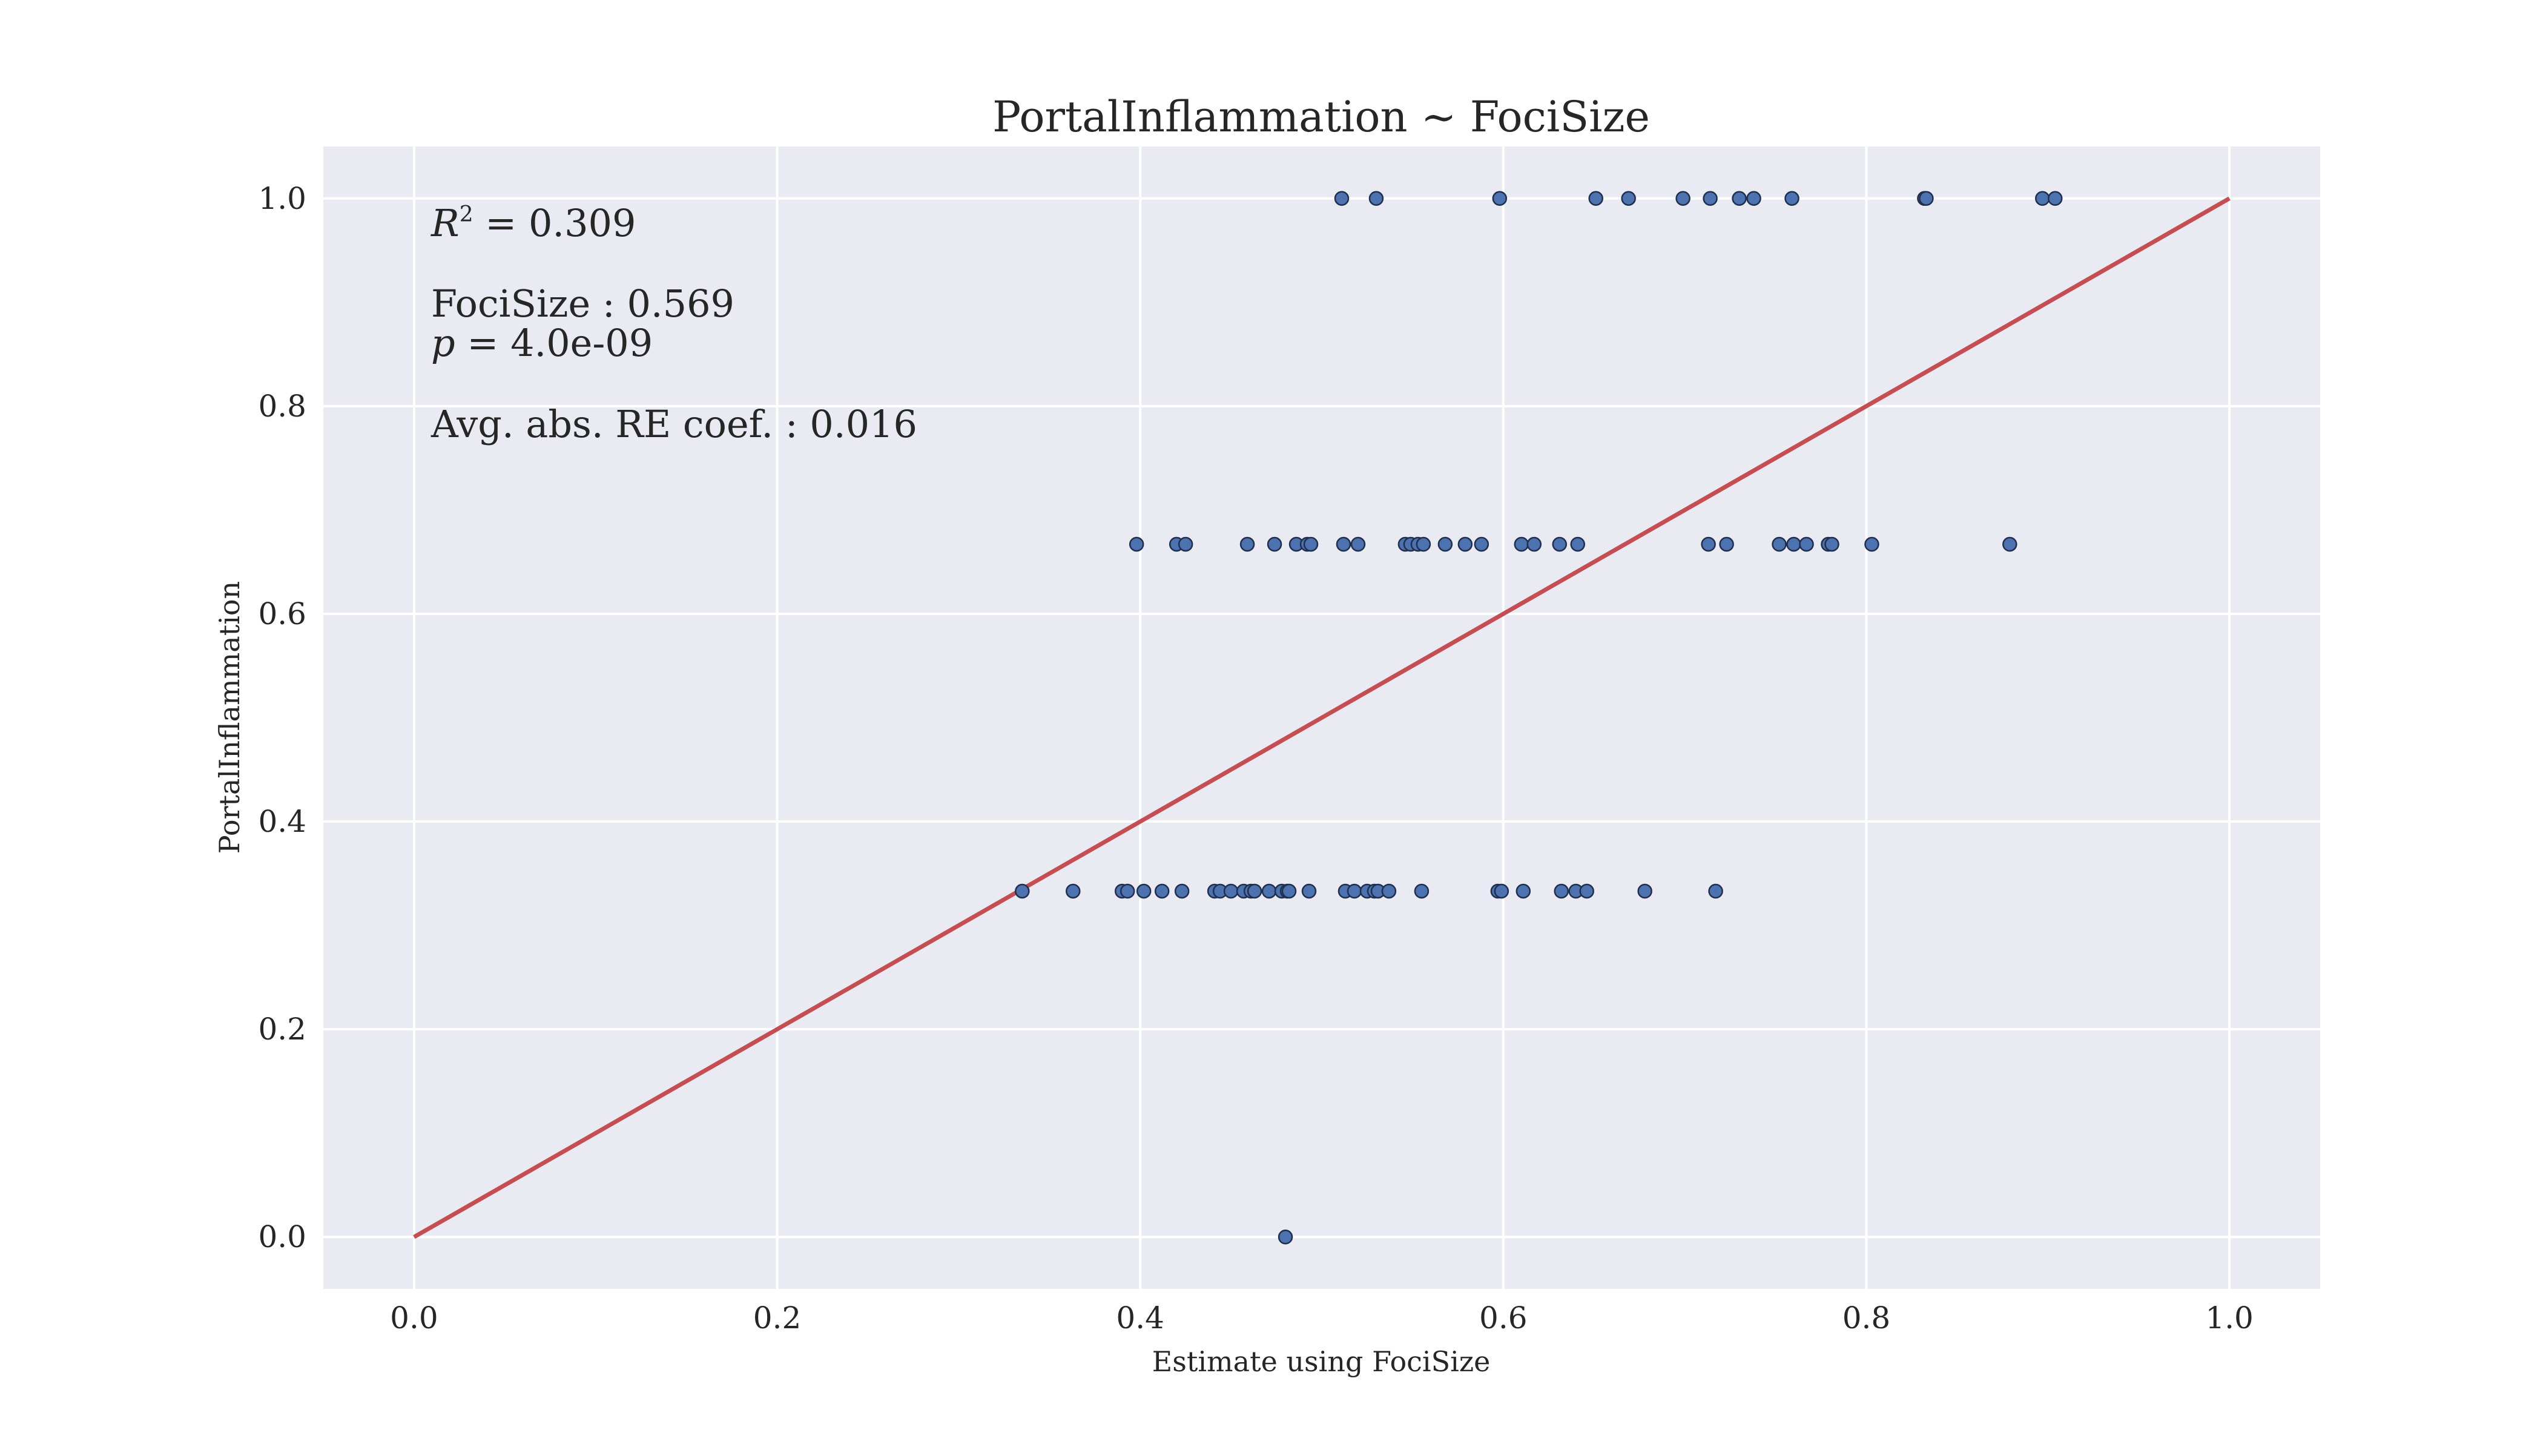 The image size is (2543, 1456). Describe the element at coordinates (282, 717) in the screenshot. I see `y-tick-labels: 0.0 0.2 0.4 0.6 0.8 1.0` at that location.